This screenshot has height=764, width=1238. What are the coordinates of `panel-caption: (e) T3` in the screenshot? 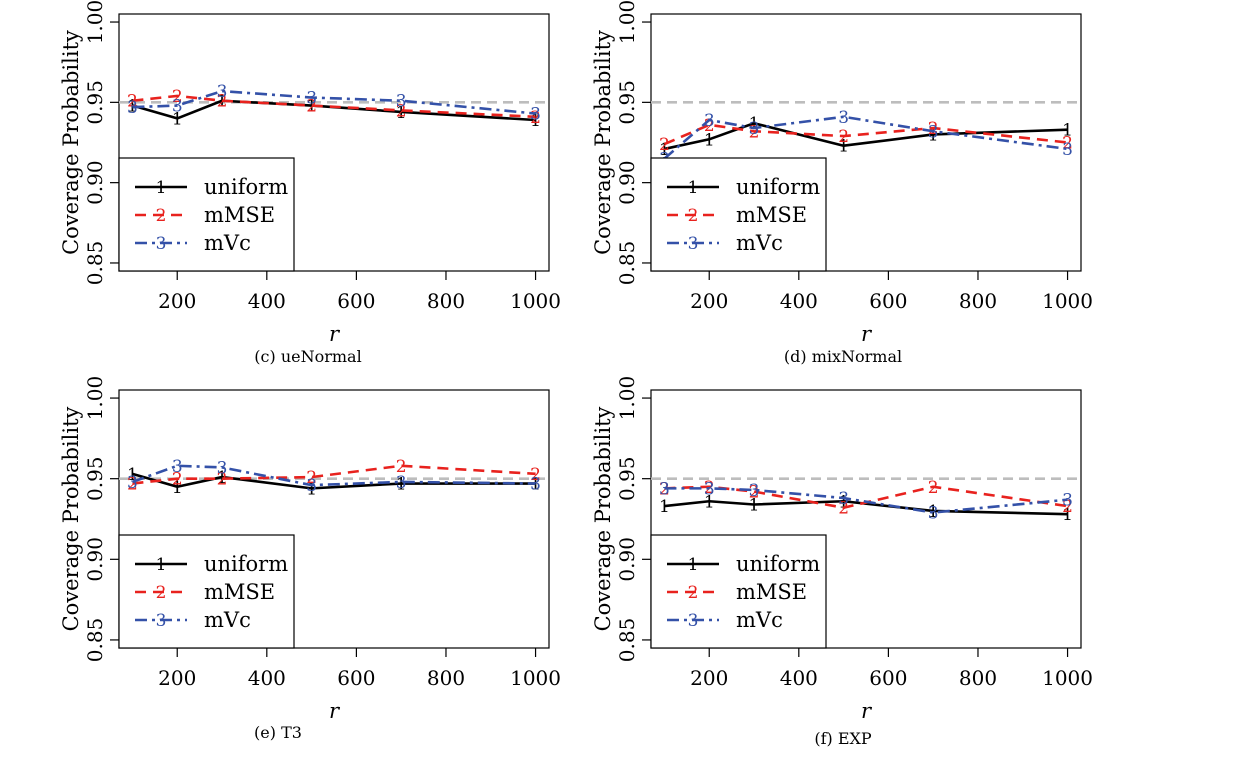 It's located at (278, 732).